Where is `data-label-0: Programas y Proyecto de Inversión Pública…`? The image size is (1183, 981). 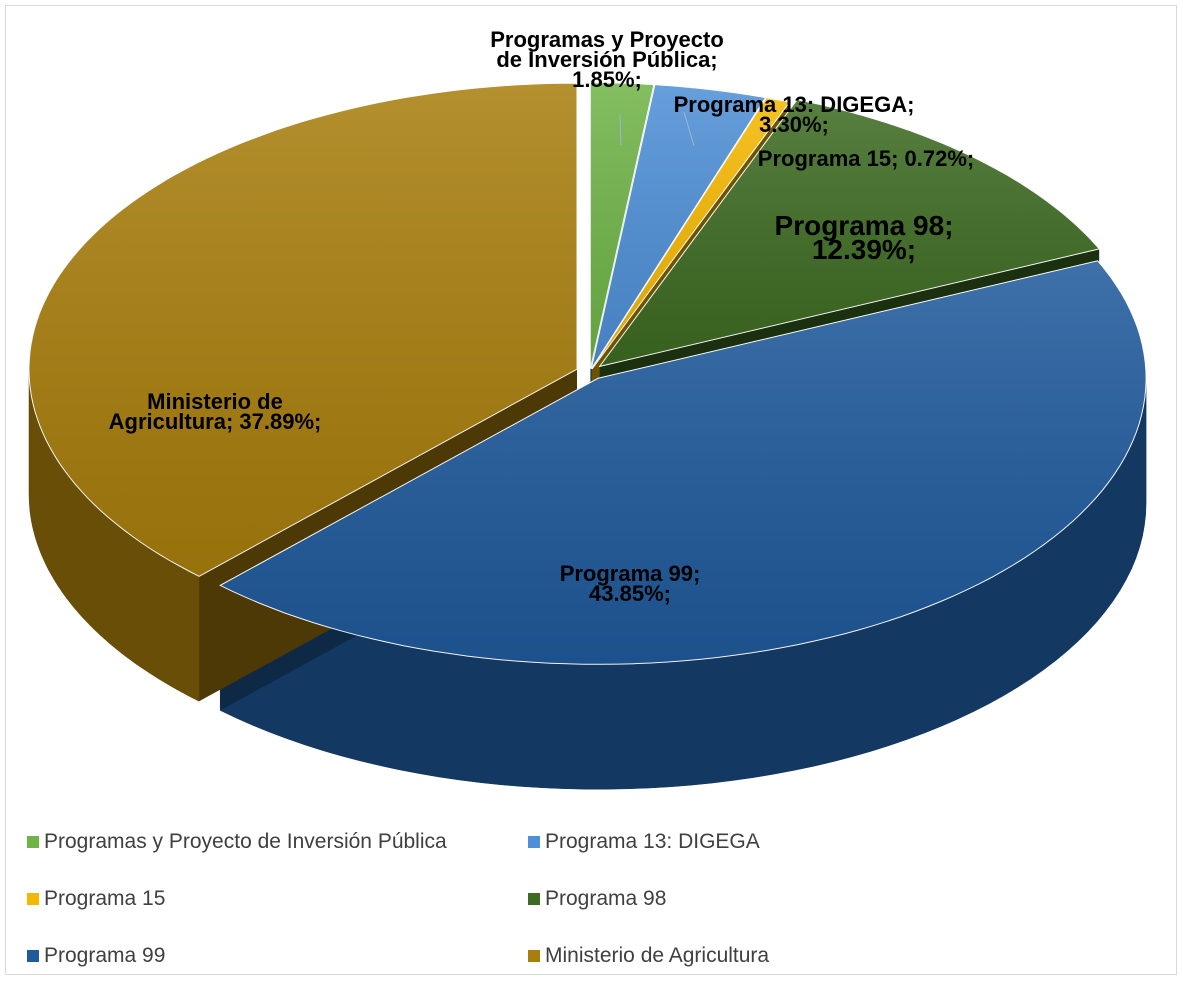
data-label-0: Programas y Proyecto de Inversión Pública… is located at coordinates (607, 59).